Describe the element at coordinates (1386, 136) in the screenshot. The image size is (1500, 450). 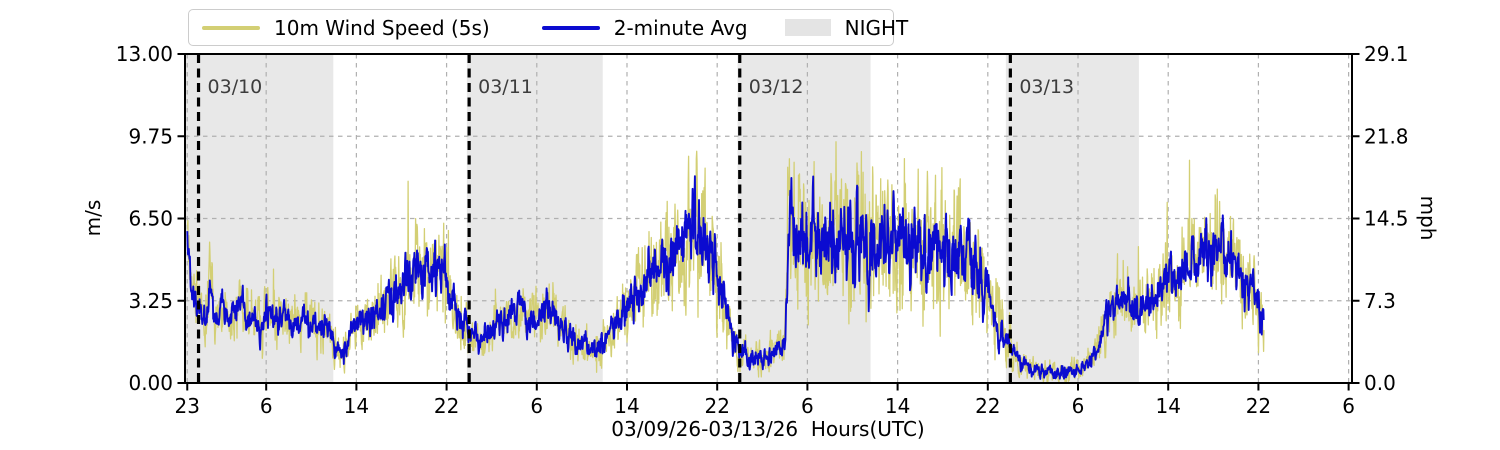
I see `y-tick-label-right: 21.8` at that location.